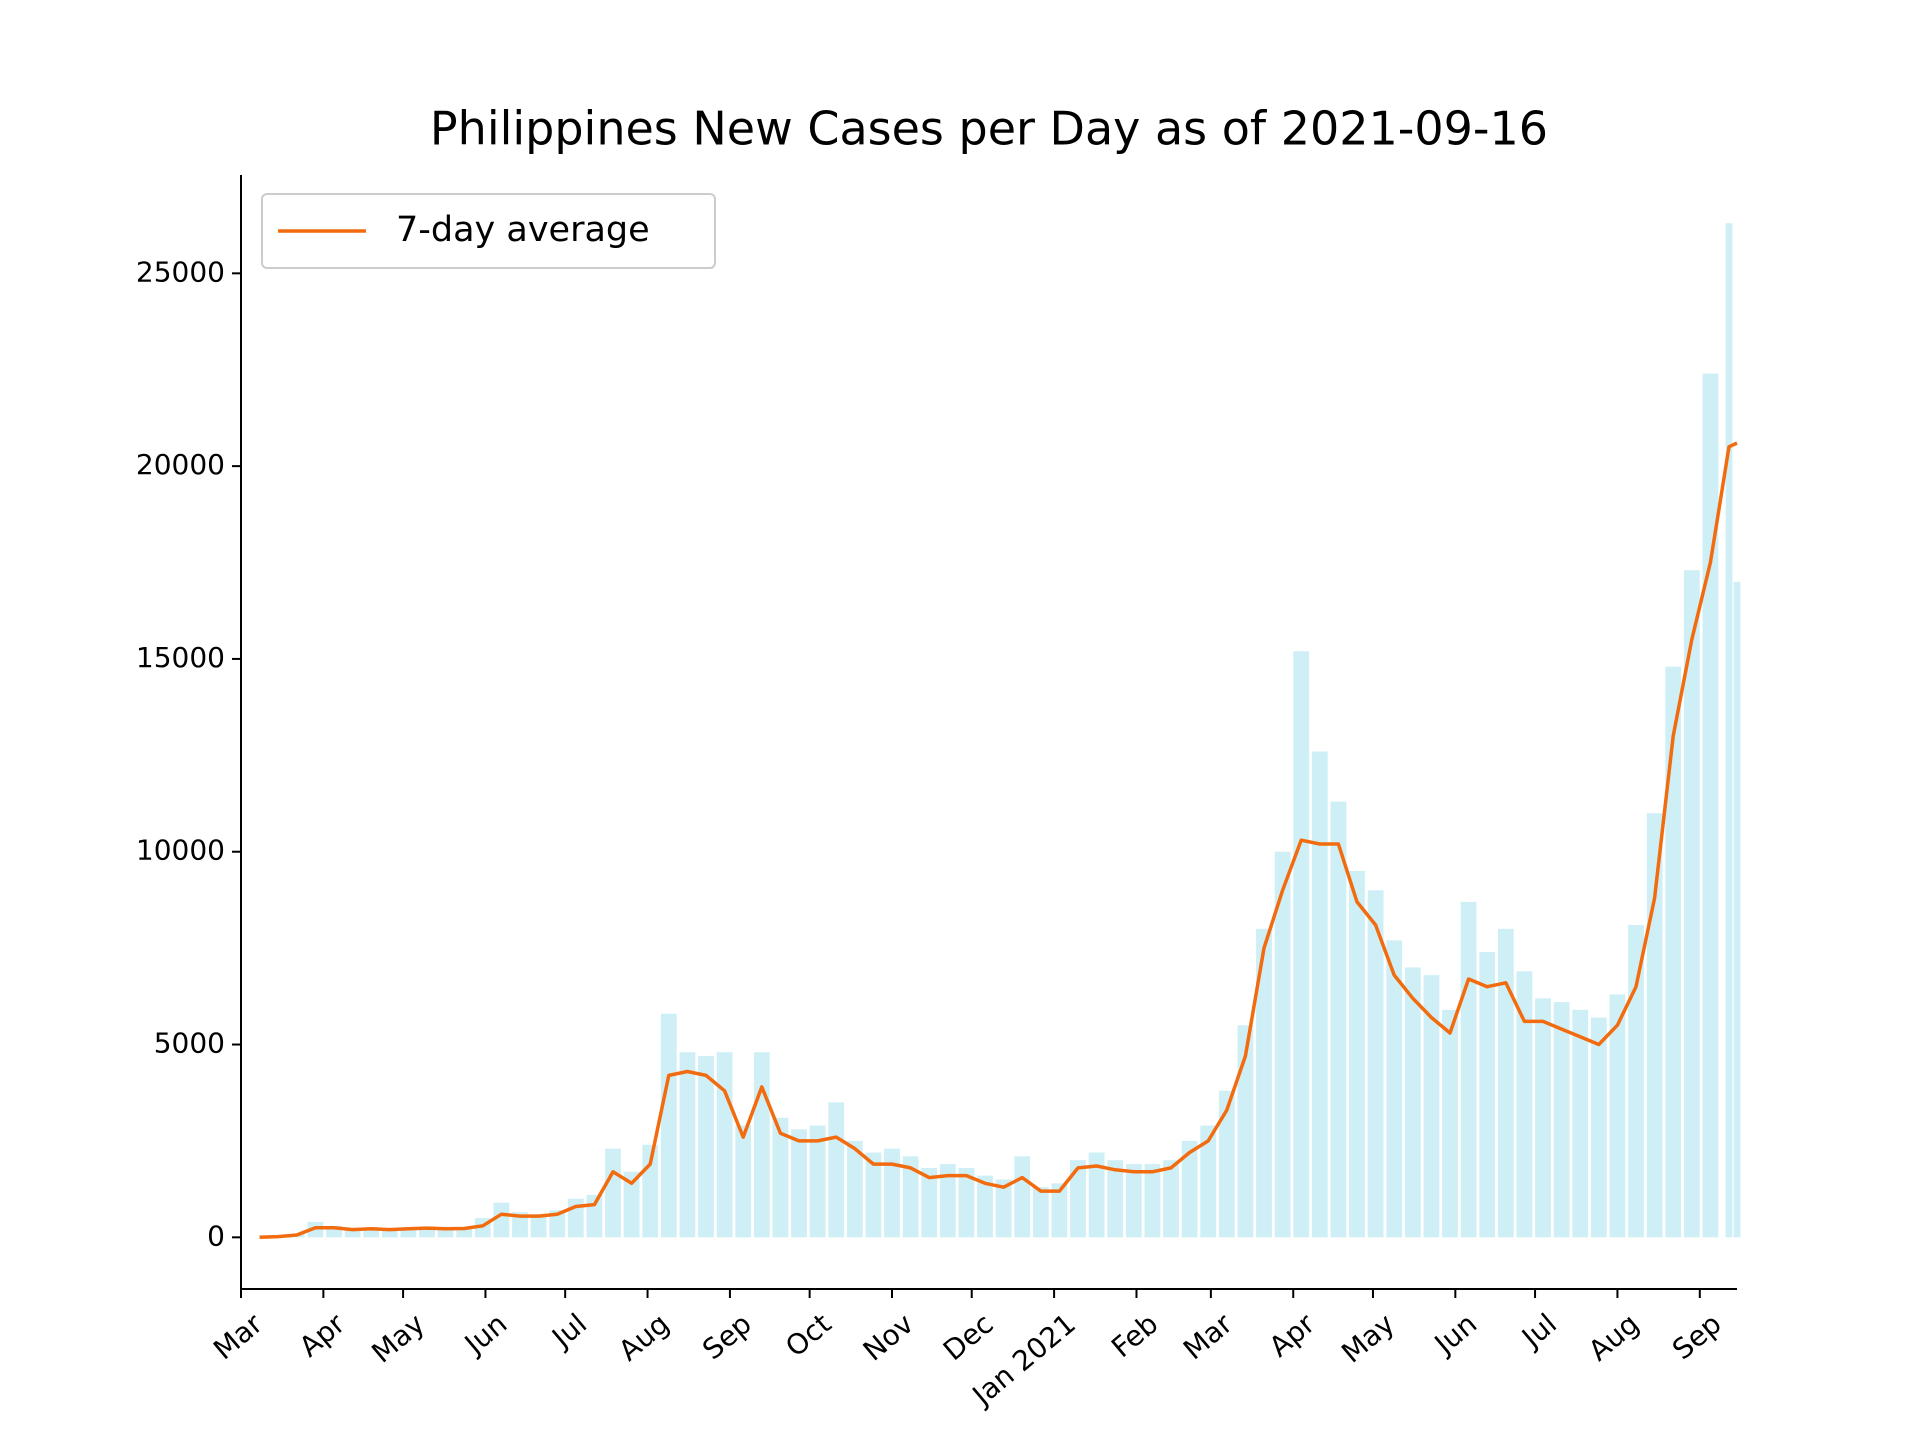 The image size is (1920, 1440). I want to click on y-tick-label: 5000, so click(189, 1043).